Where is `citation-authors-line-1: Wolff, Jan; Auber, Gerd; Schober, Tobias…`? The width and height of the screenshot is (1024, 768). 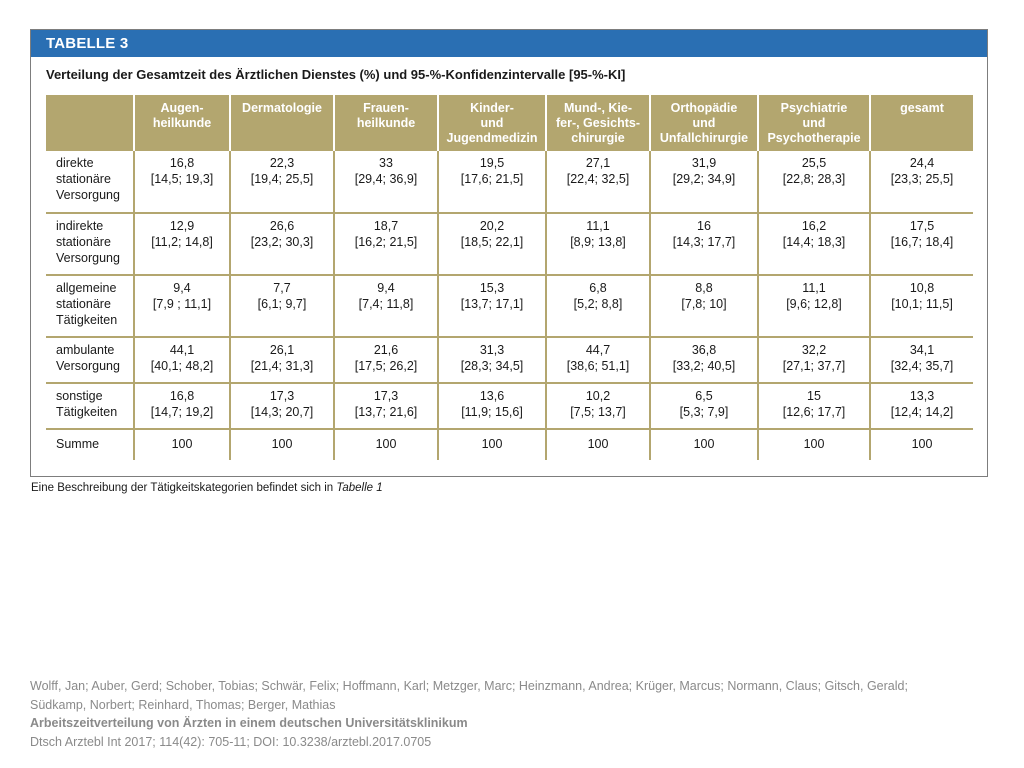
citation-authors-line-1: Wolff, Jan; Auber, Gerd; Schober, Tobias… is located at coordinates (469, 686).